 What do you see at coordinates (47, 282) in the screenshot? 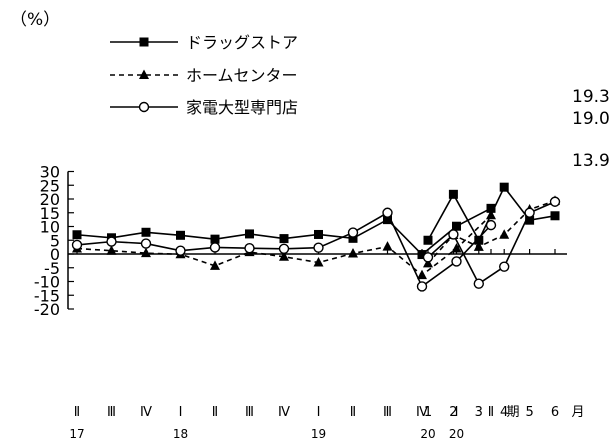
I see `y-tick-label: -10` at bounding box center [47, 282].